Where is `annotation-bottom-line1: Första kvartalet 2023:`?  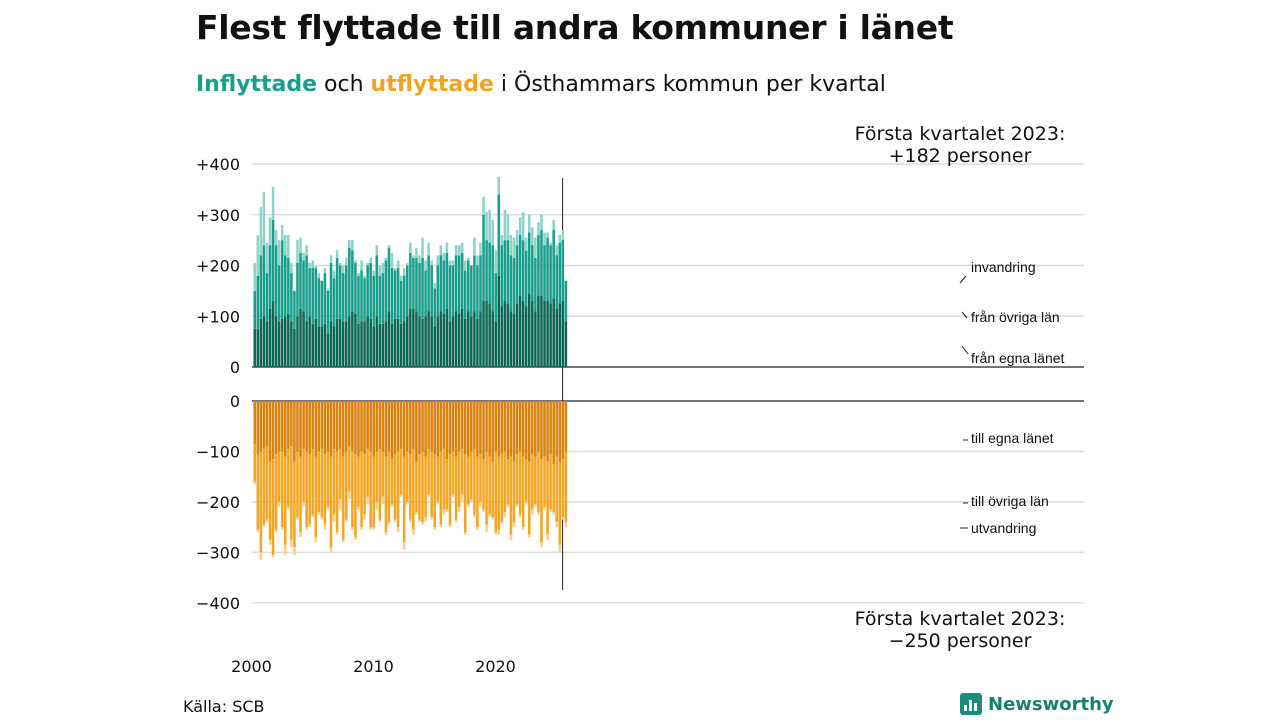 annotation-bottom-line1: Första kvartalet 2023: is located at coordinates (960, 619).